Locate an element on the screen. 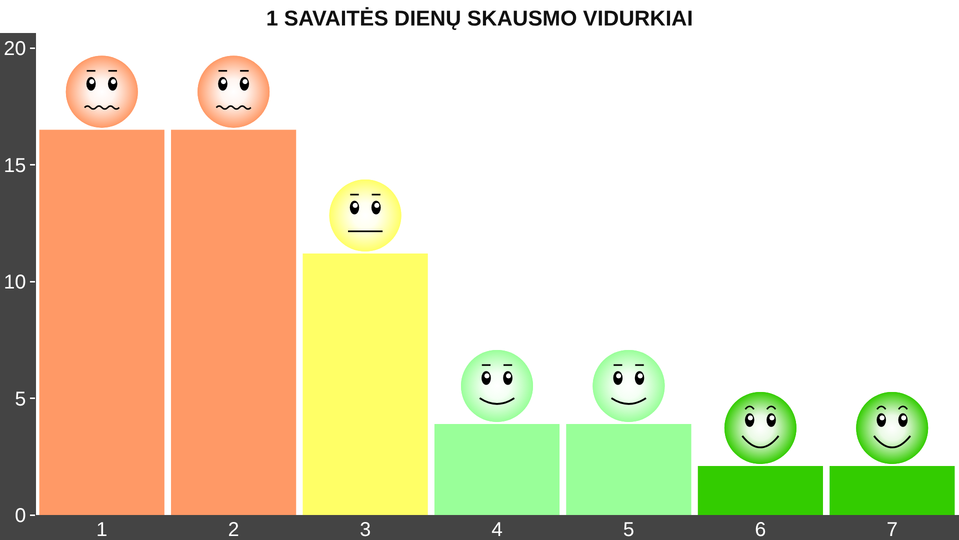  x-tick-label: 5 is located at coordinates (628, 529).